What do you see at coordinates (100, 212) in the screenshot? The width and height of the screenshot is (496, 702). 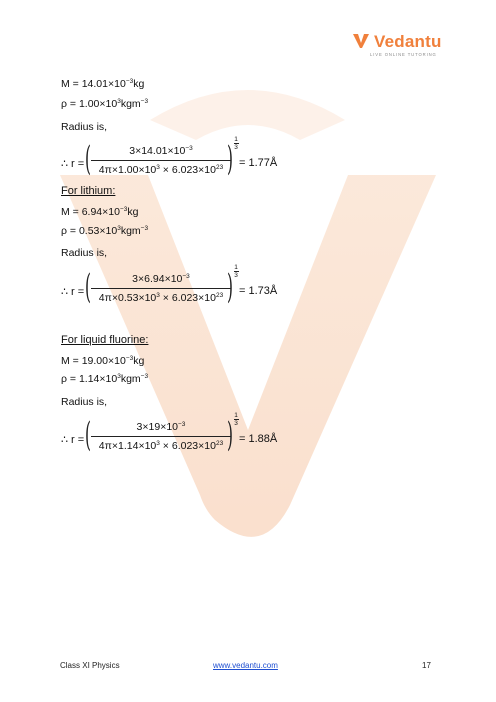 I see `mass-line: M = 6.94×10−3kg` at bounding box center [100, 212].